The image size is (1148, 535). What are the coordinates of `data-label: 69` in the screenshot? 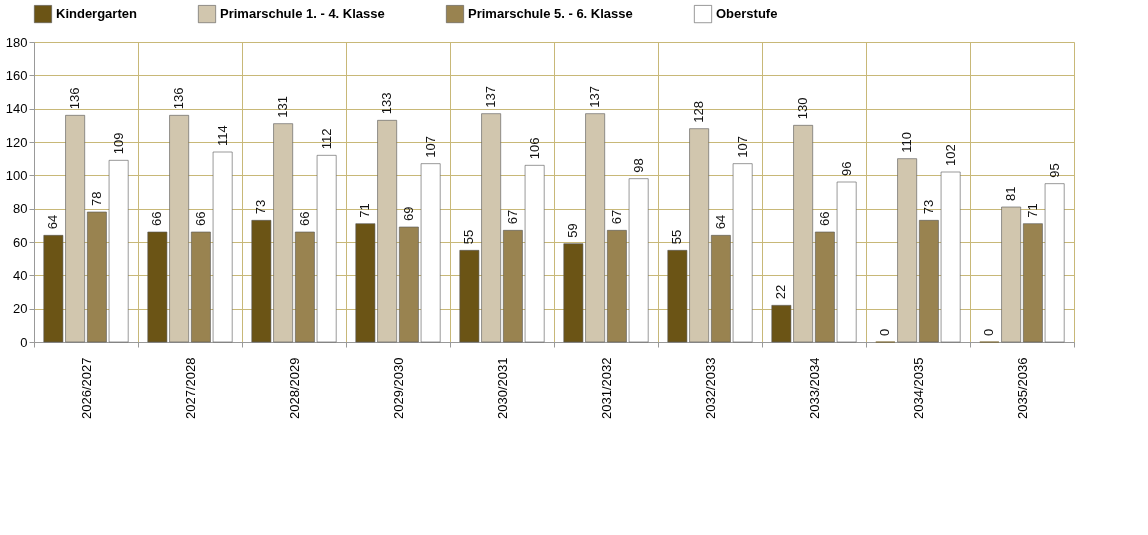 It's located at (408, 213).